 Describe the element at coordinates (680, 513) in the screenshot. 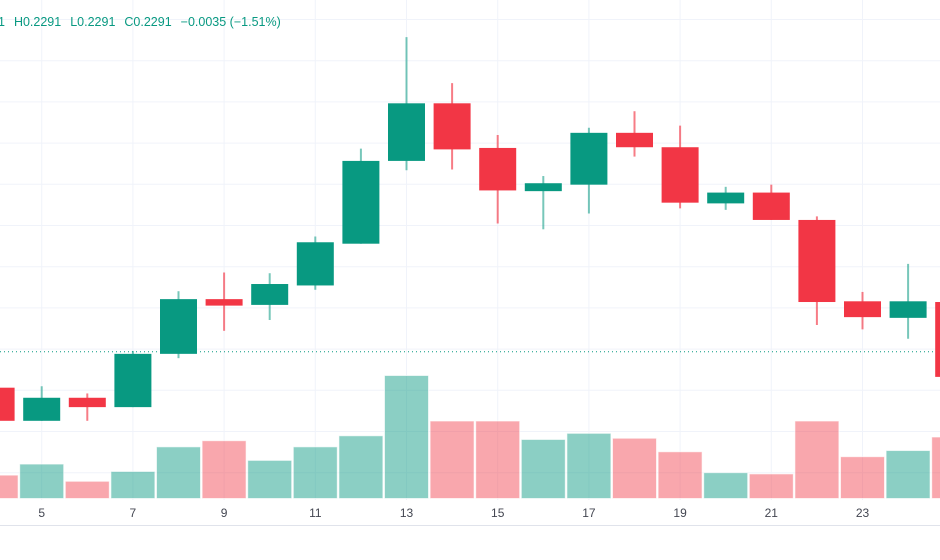

I see `x-axis-label-19: 19` at that location.